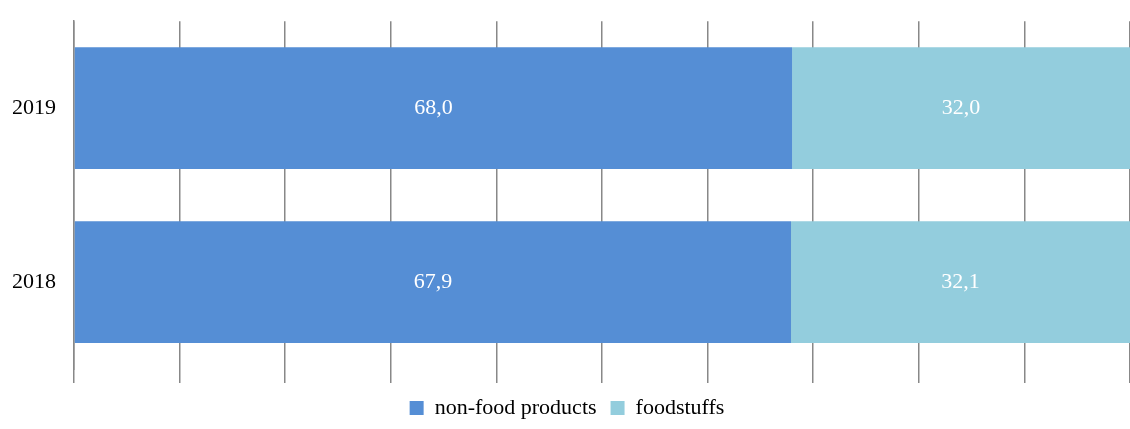  Describe the element at coordinates (960, 280) in the screenshot. I see `data-label: 32,1` at that location.